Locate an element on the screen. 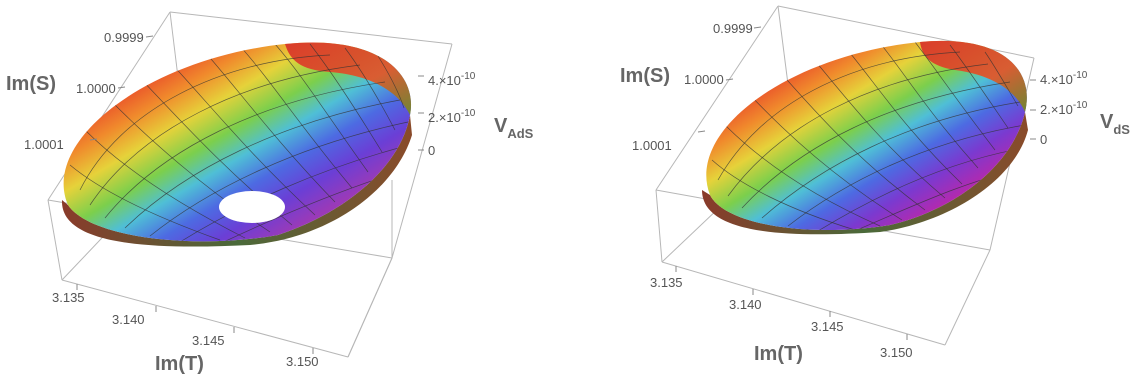 This screenshot has width=1139, height=381. z-axis: 4.×10-10 2.×10-10 0 VdS is located at coordinates (1080, 108).